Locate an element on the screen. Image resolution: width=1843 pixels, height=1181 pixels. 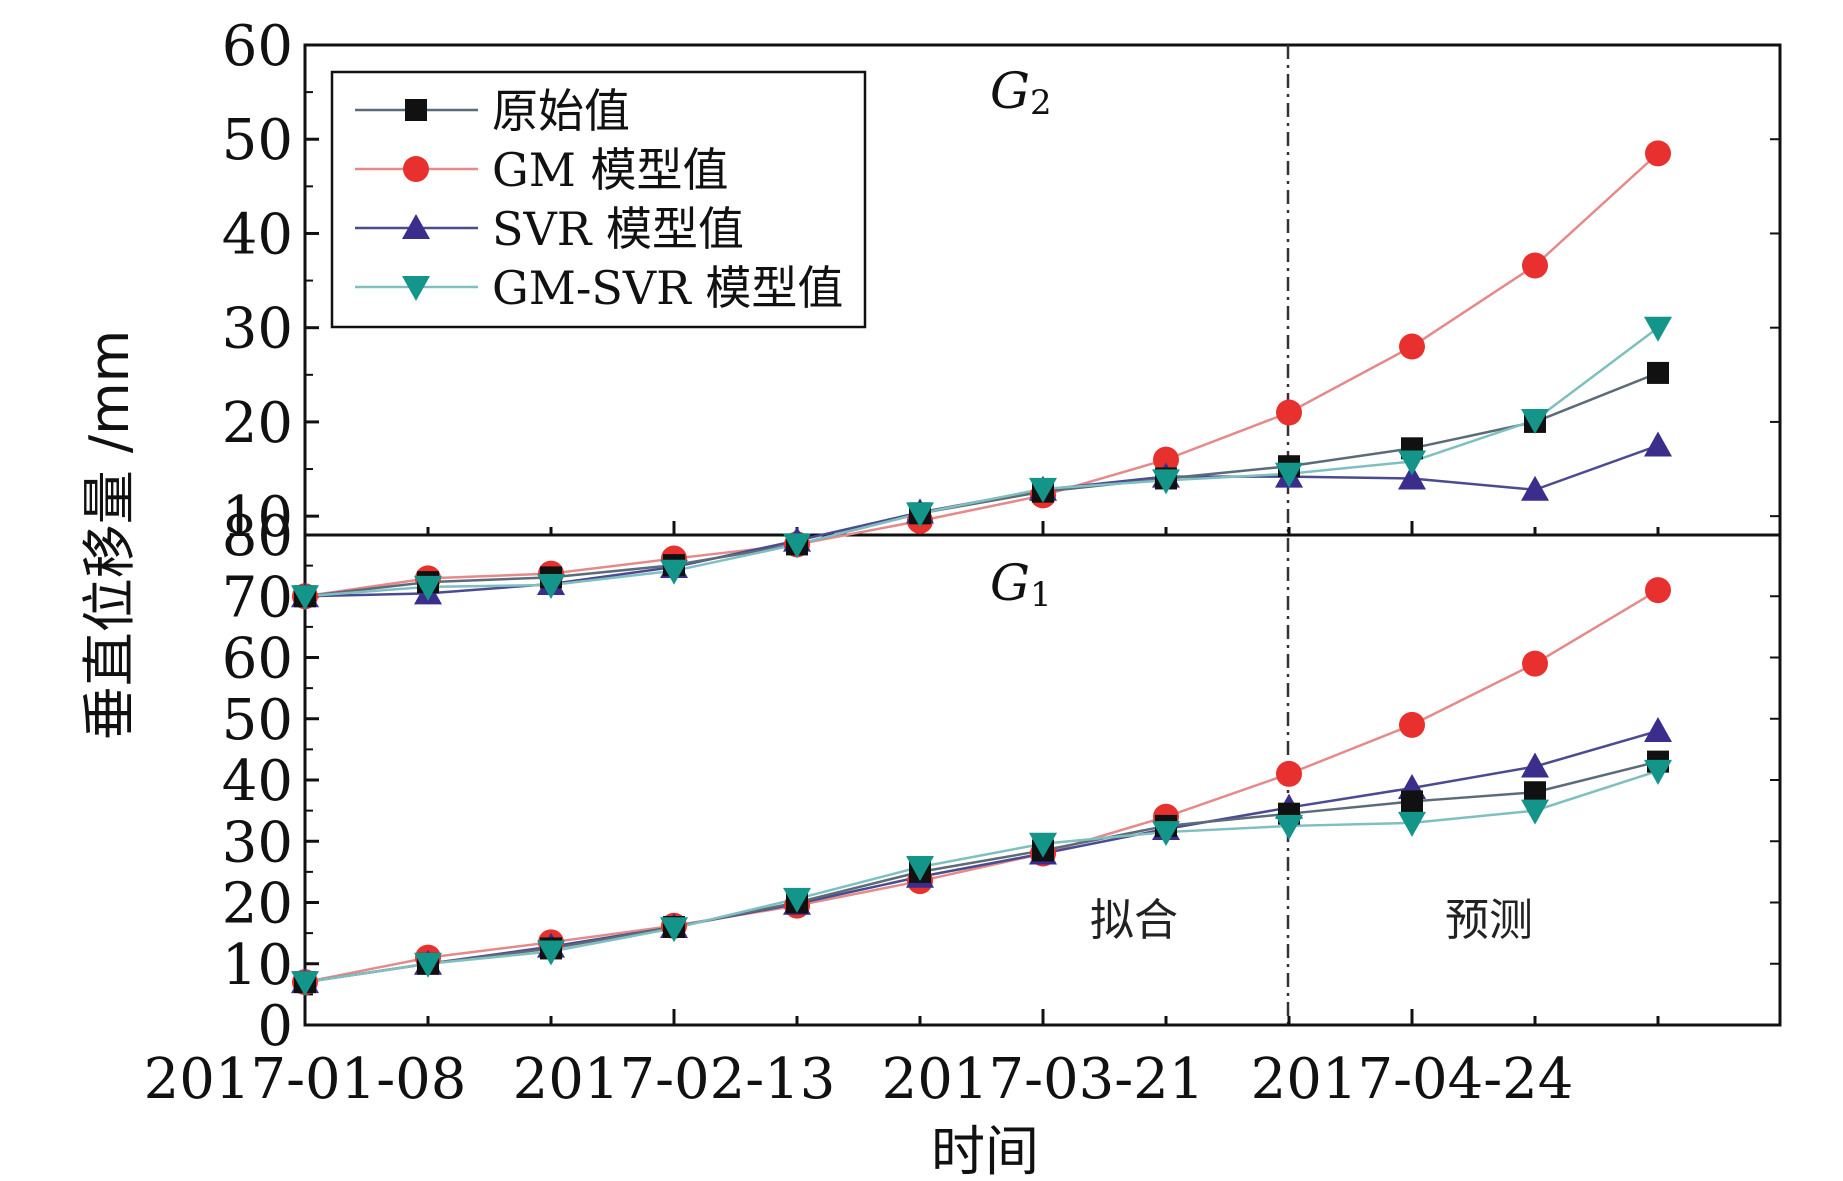
y-tick-label-g1-40: 40 is located at coordinates (257, 781).